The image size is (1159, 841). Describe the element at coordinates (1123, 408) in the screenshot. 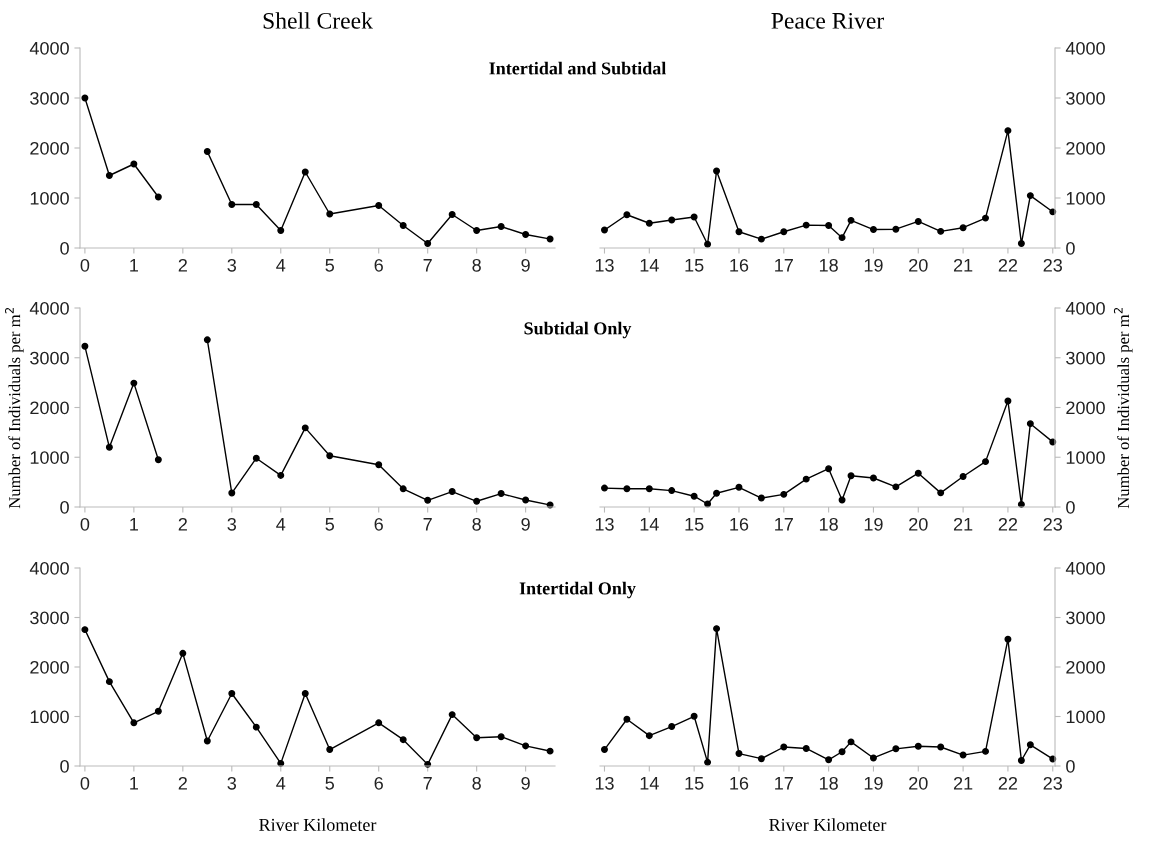

I see `y2-axis-title: Number of Individuals per m$^{2}$` at that location.